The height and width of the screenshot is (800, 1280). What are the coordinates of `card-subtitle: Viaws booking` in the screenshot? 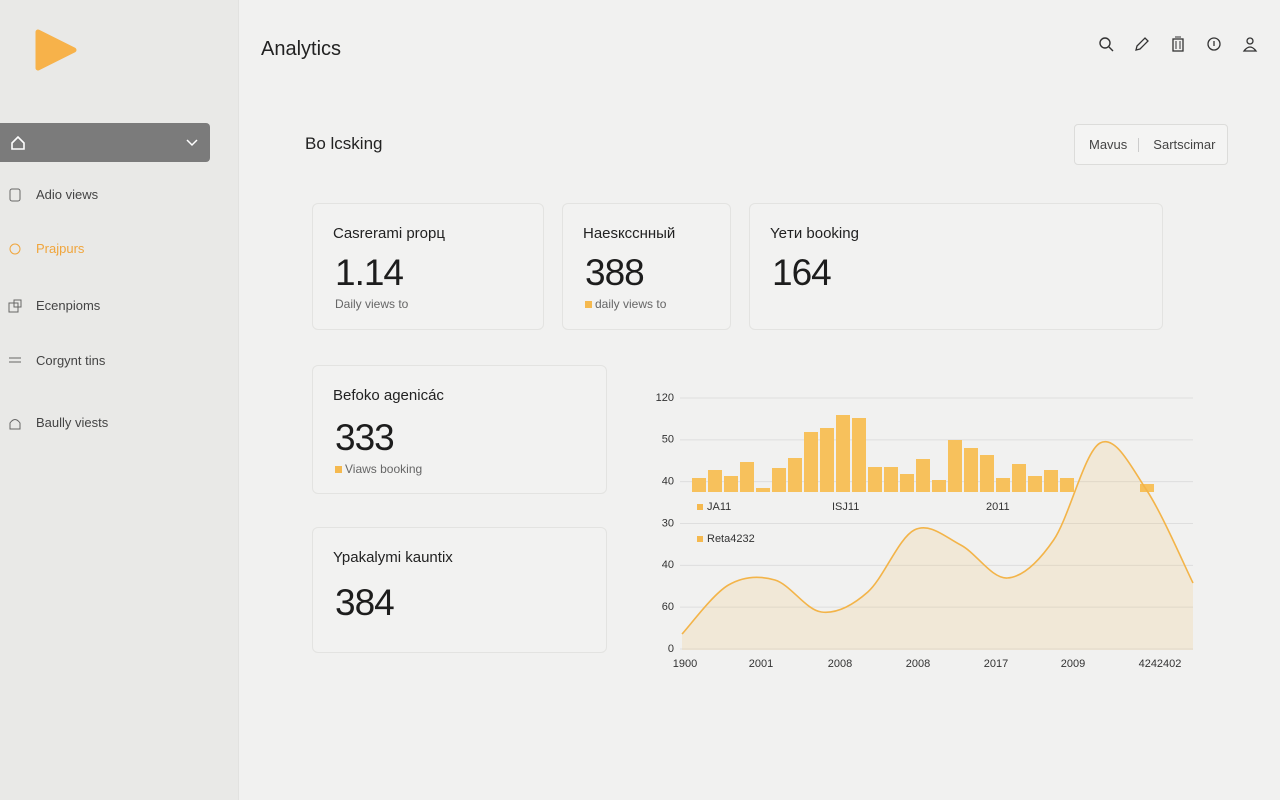 It's located at (378, 469).